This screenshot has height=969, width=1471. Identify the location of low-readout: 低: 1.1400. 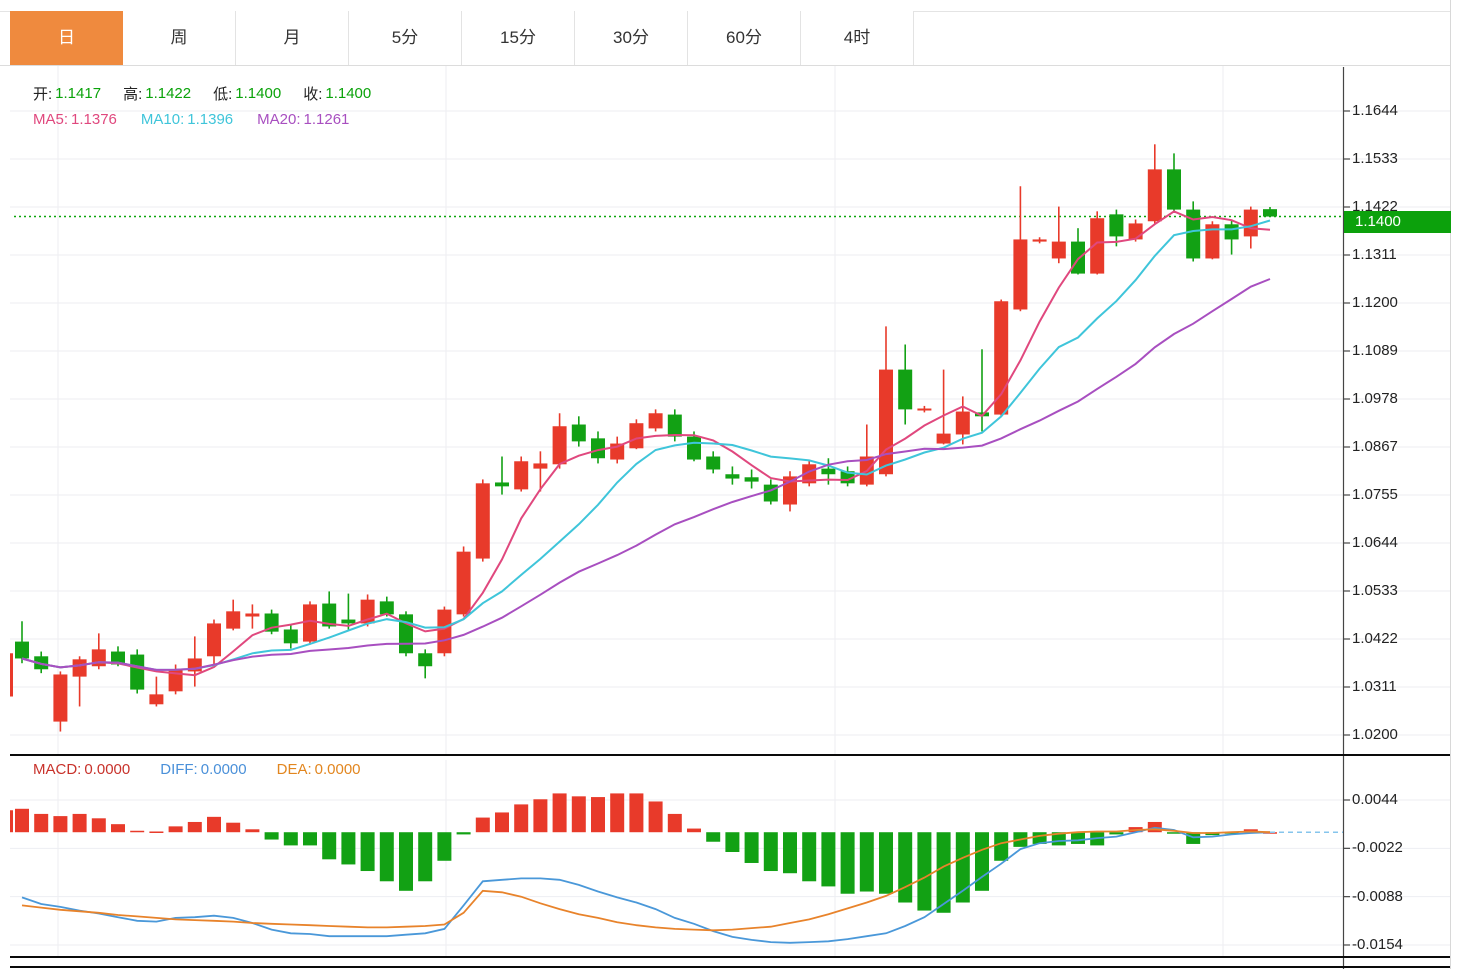
(247, 93).